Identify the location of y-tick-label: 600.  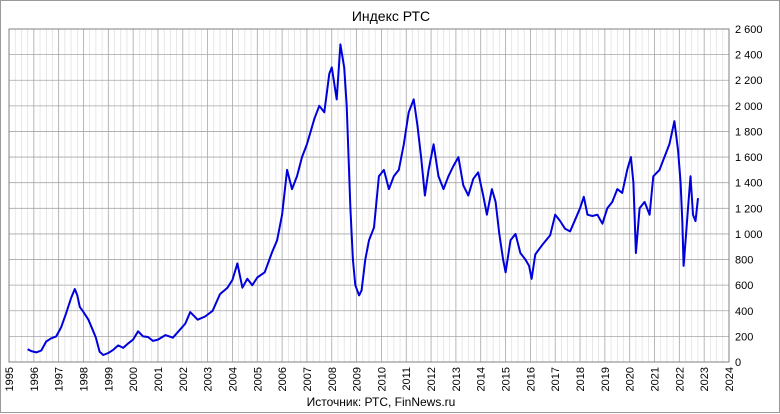
(744, 286).